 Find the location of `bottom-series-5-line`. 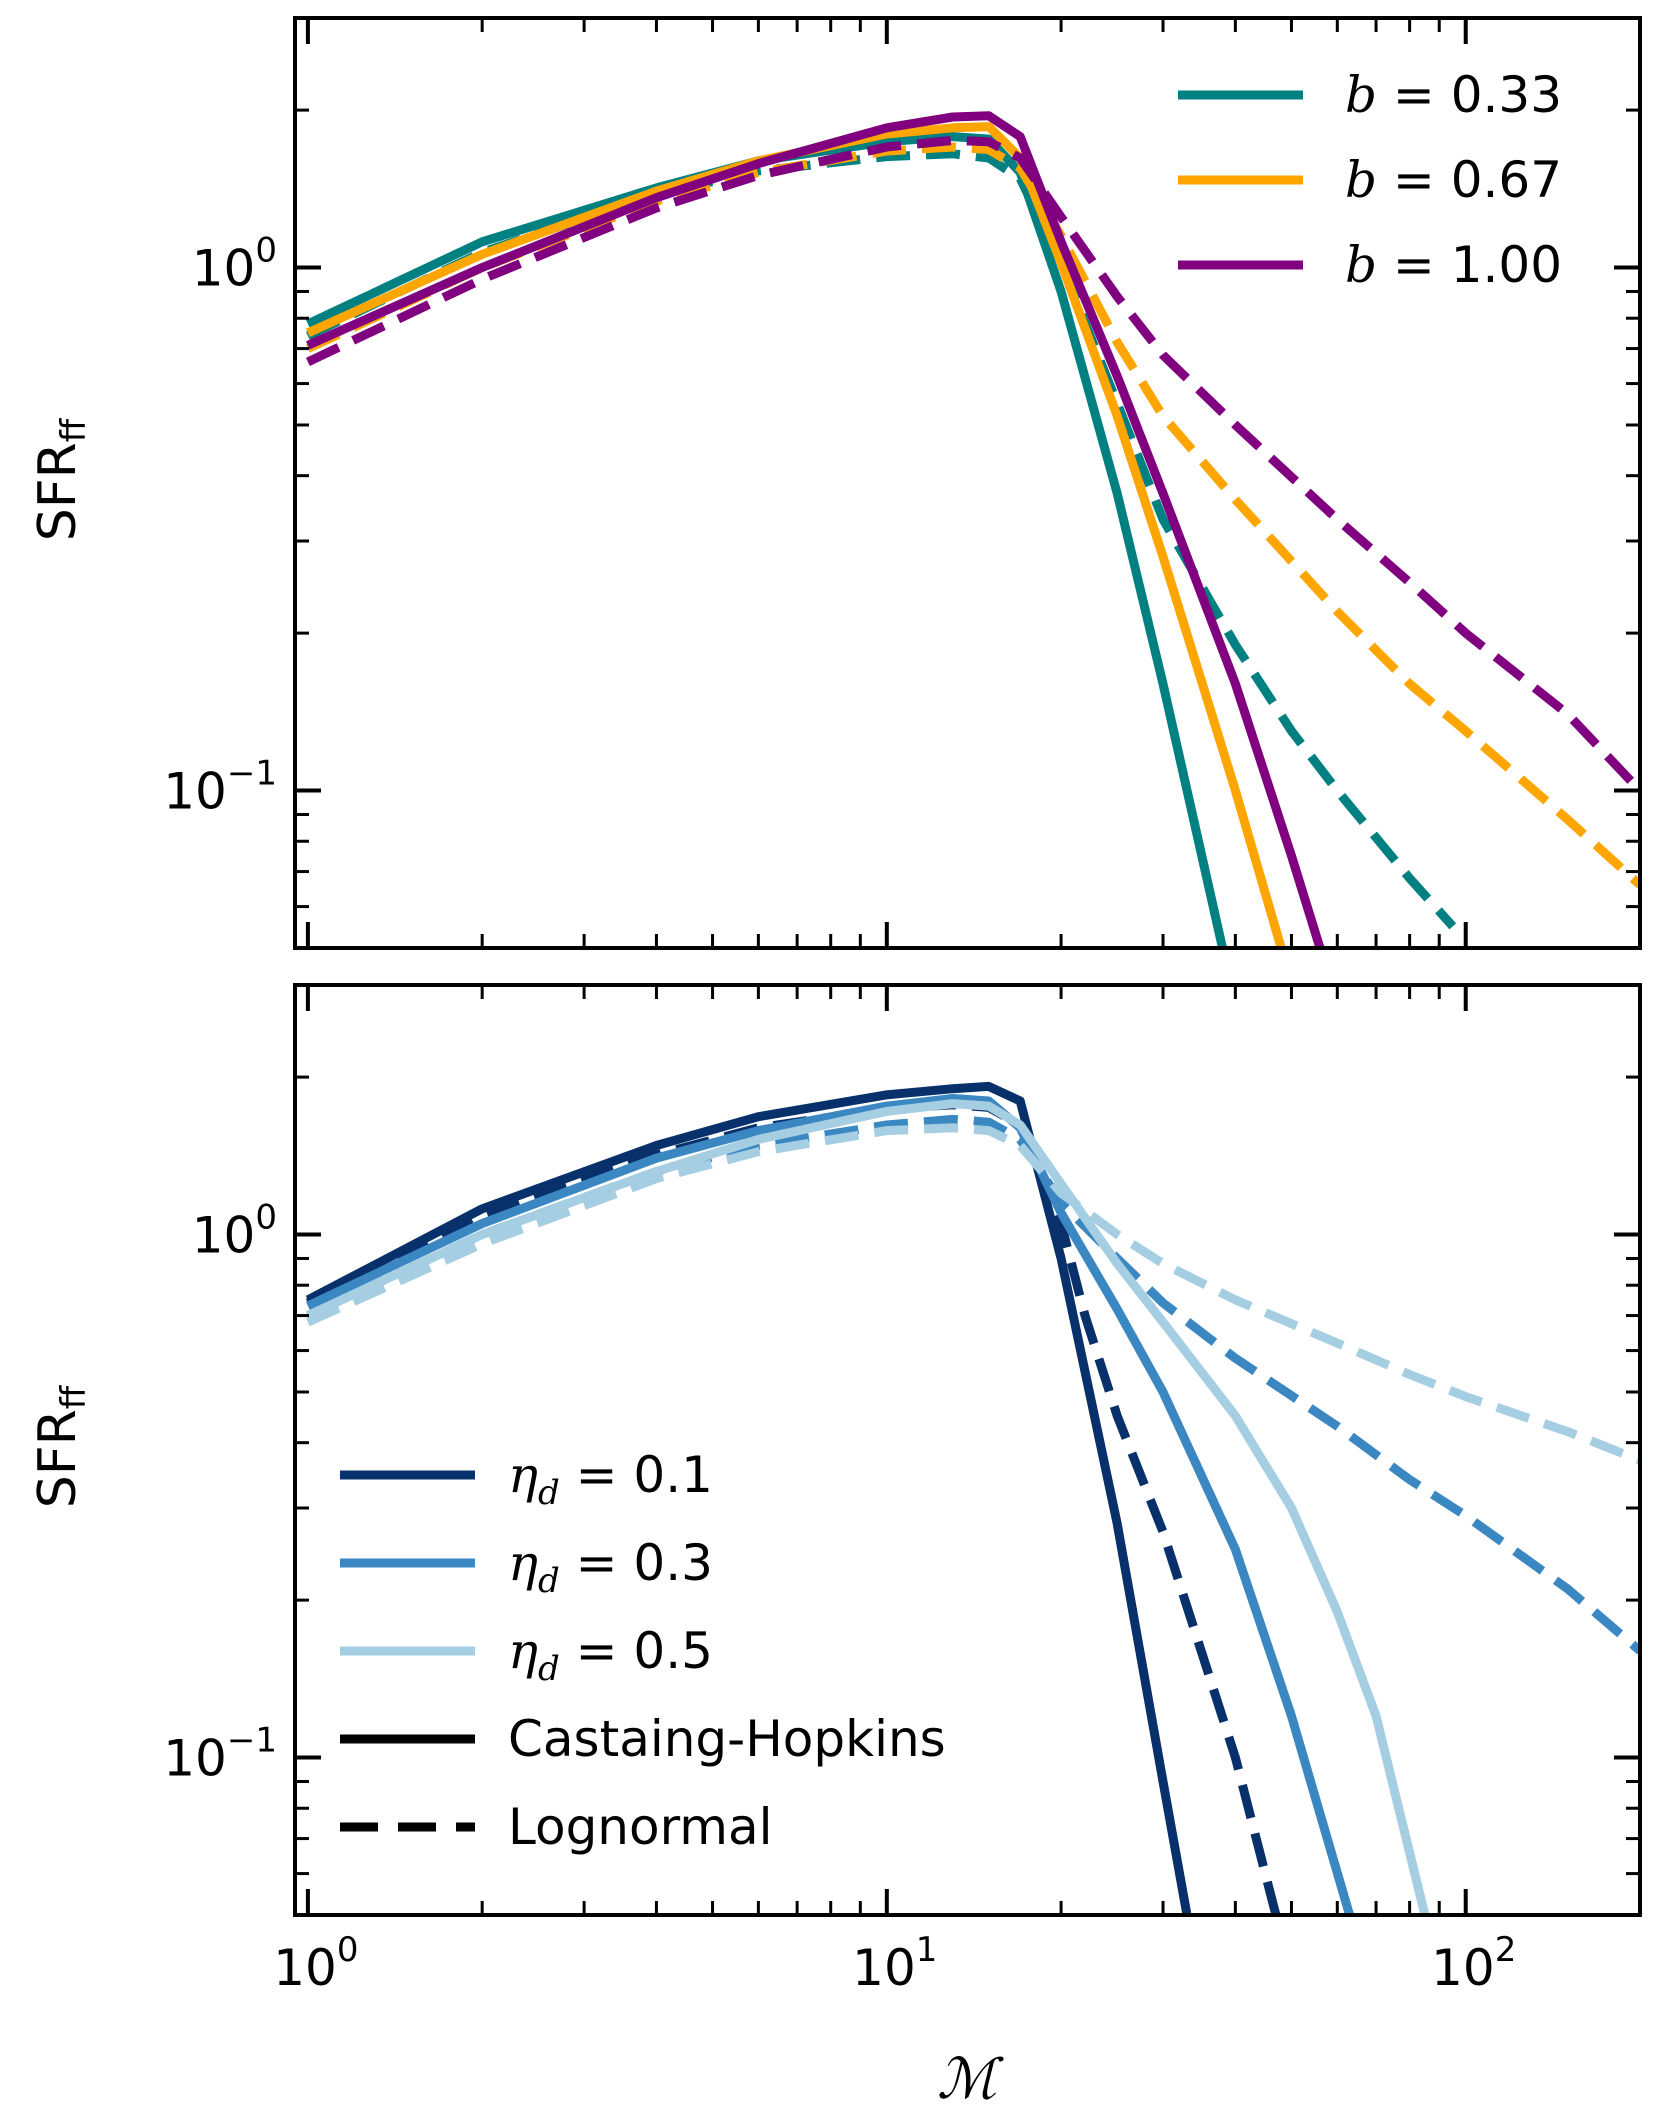

bottom-series-5-line is located at coordinates (973, 1294).